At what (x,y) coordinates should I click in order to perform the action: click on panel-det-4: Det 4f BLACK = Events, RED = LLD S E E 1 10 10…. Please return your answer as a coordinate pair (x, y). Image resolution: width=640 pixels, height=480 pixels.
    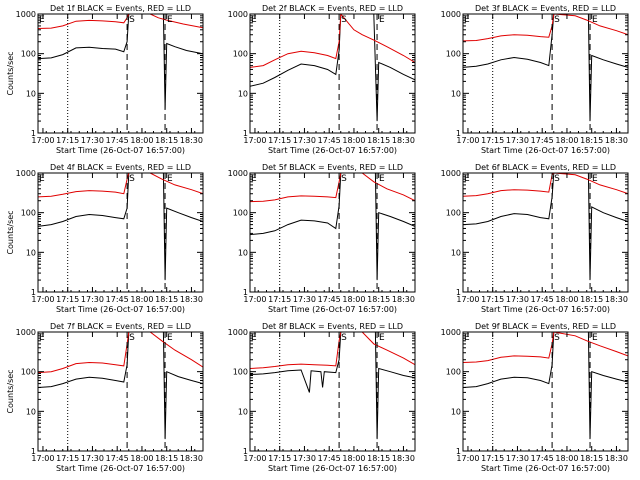
    Looking at the image, I should click on (105, 238).